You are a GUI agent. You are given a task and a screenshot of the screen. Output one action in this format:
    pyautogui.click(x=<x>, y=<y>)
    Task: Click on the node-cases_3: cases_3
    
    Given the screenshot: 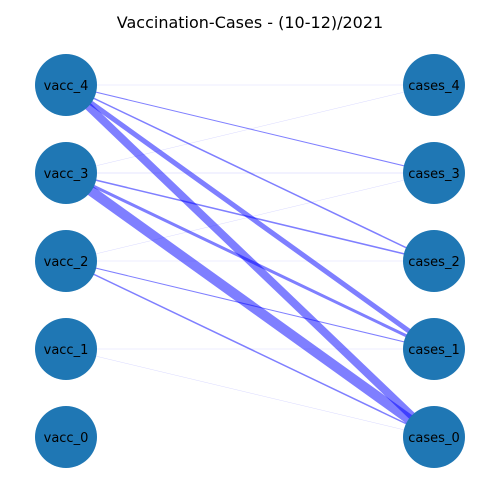 What is the action you would take?
    pyautogui.click(x=434, y=173)
    